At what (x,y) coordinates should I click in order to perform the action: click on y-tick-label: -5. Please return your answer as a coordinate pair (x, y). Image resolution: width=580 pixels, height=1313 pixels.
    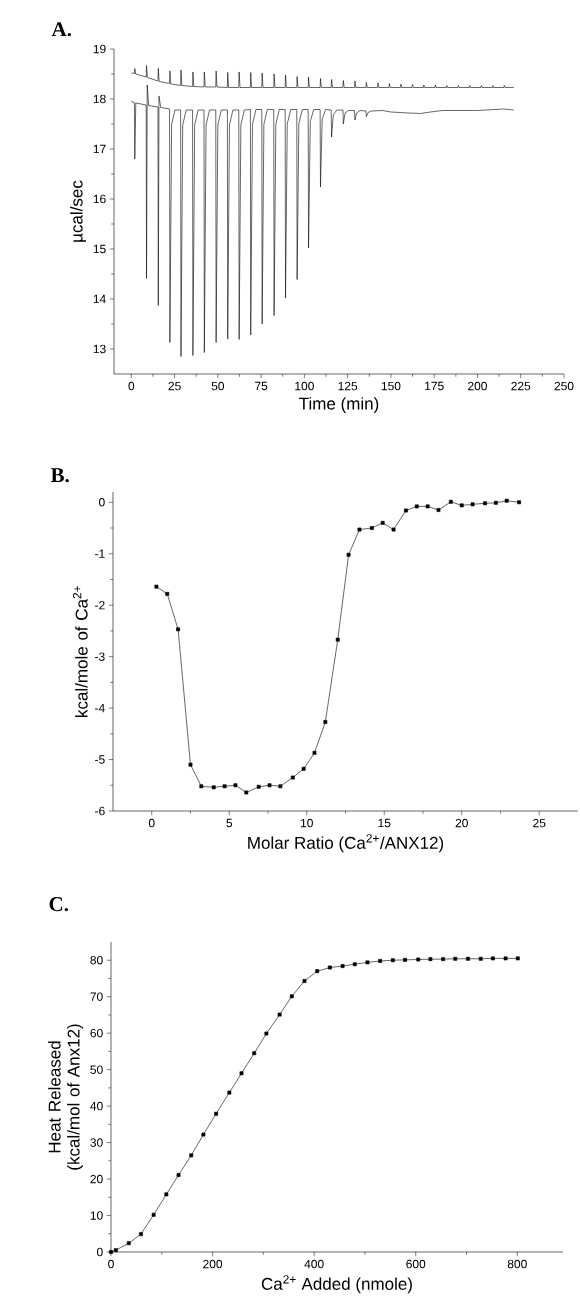
    Looking at the image, I should click on (100, 759).